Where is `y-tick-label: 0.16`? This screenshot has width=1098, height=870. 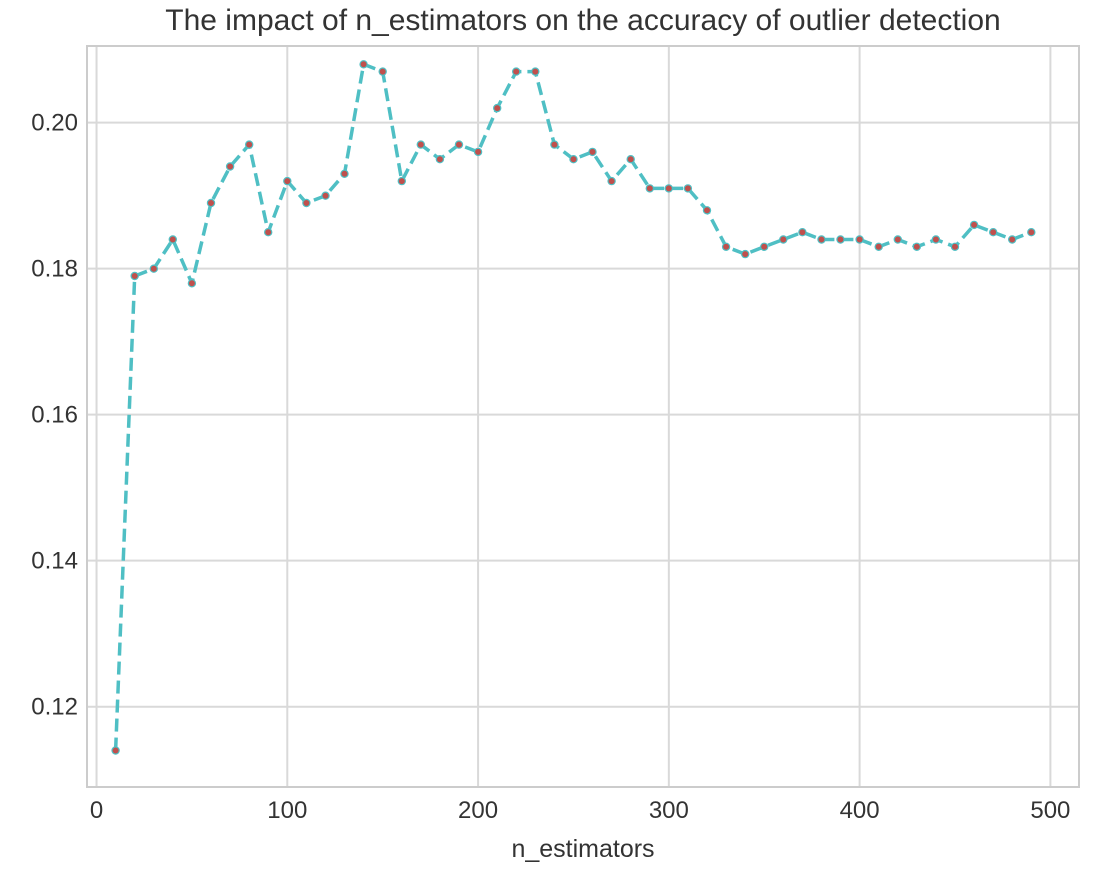 y-tick-label: 0.16 is located at coordinates (54, 415).